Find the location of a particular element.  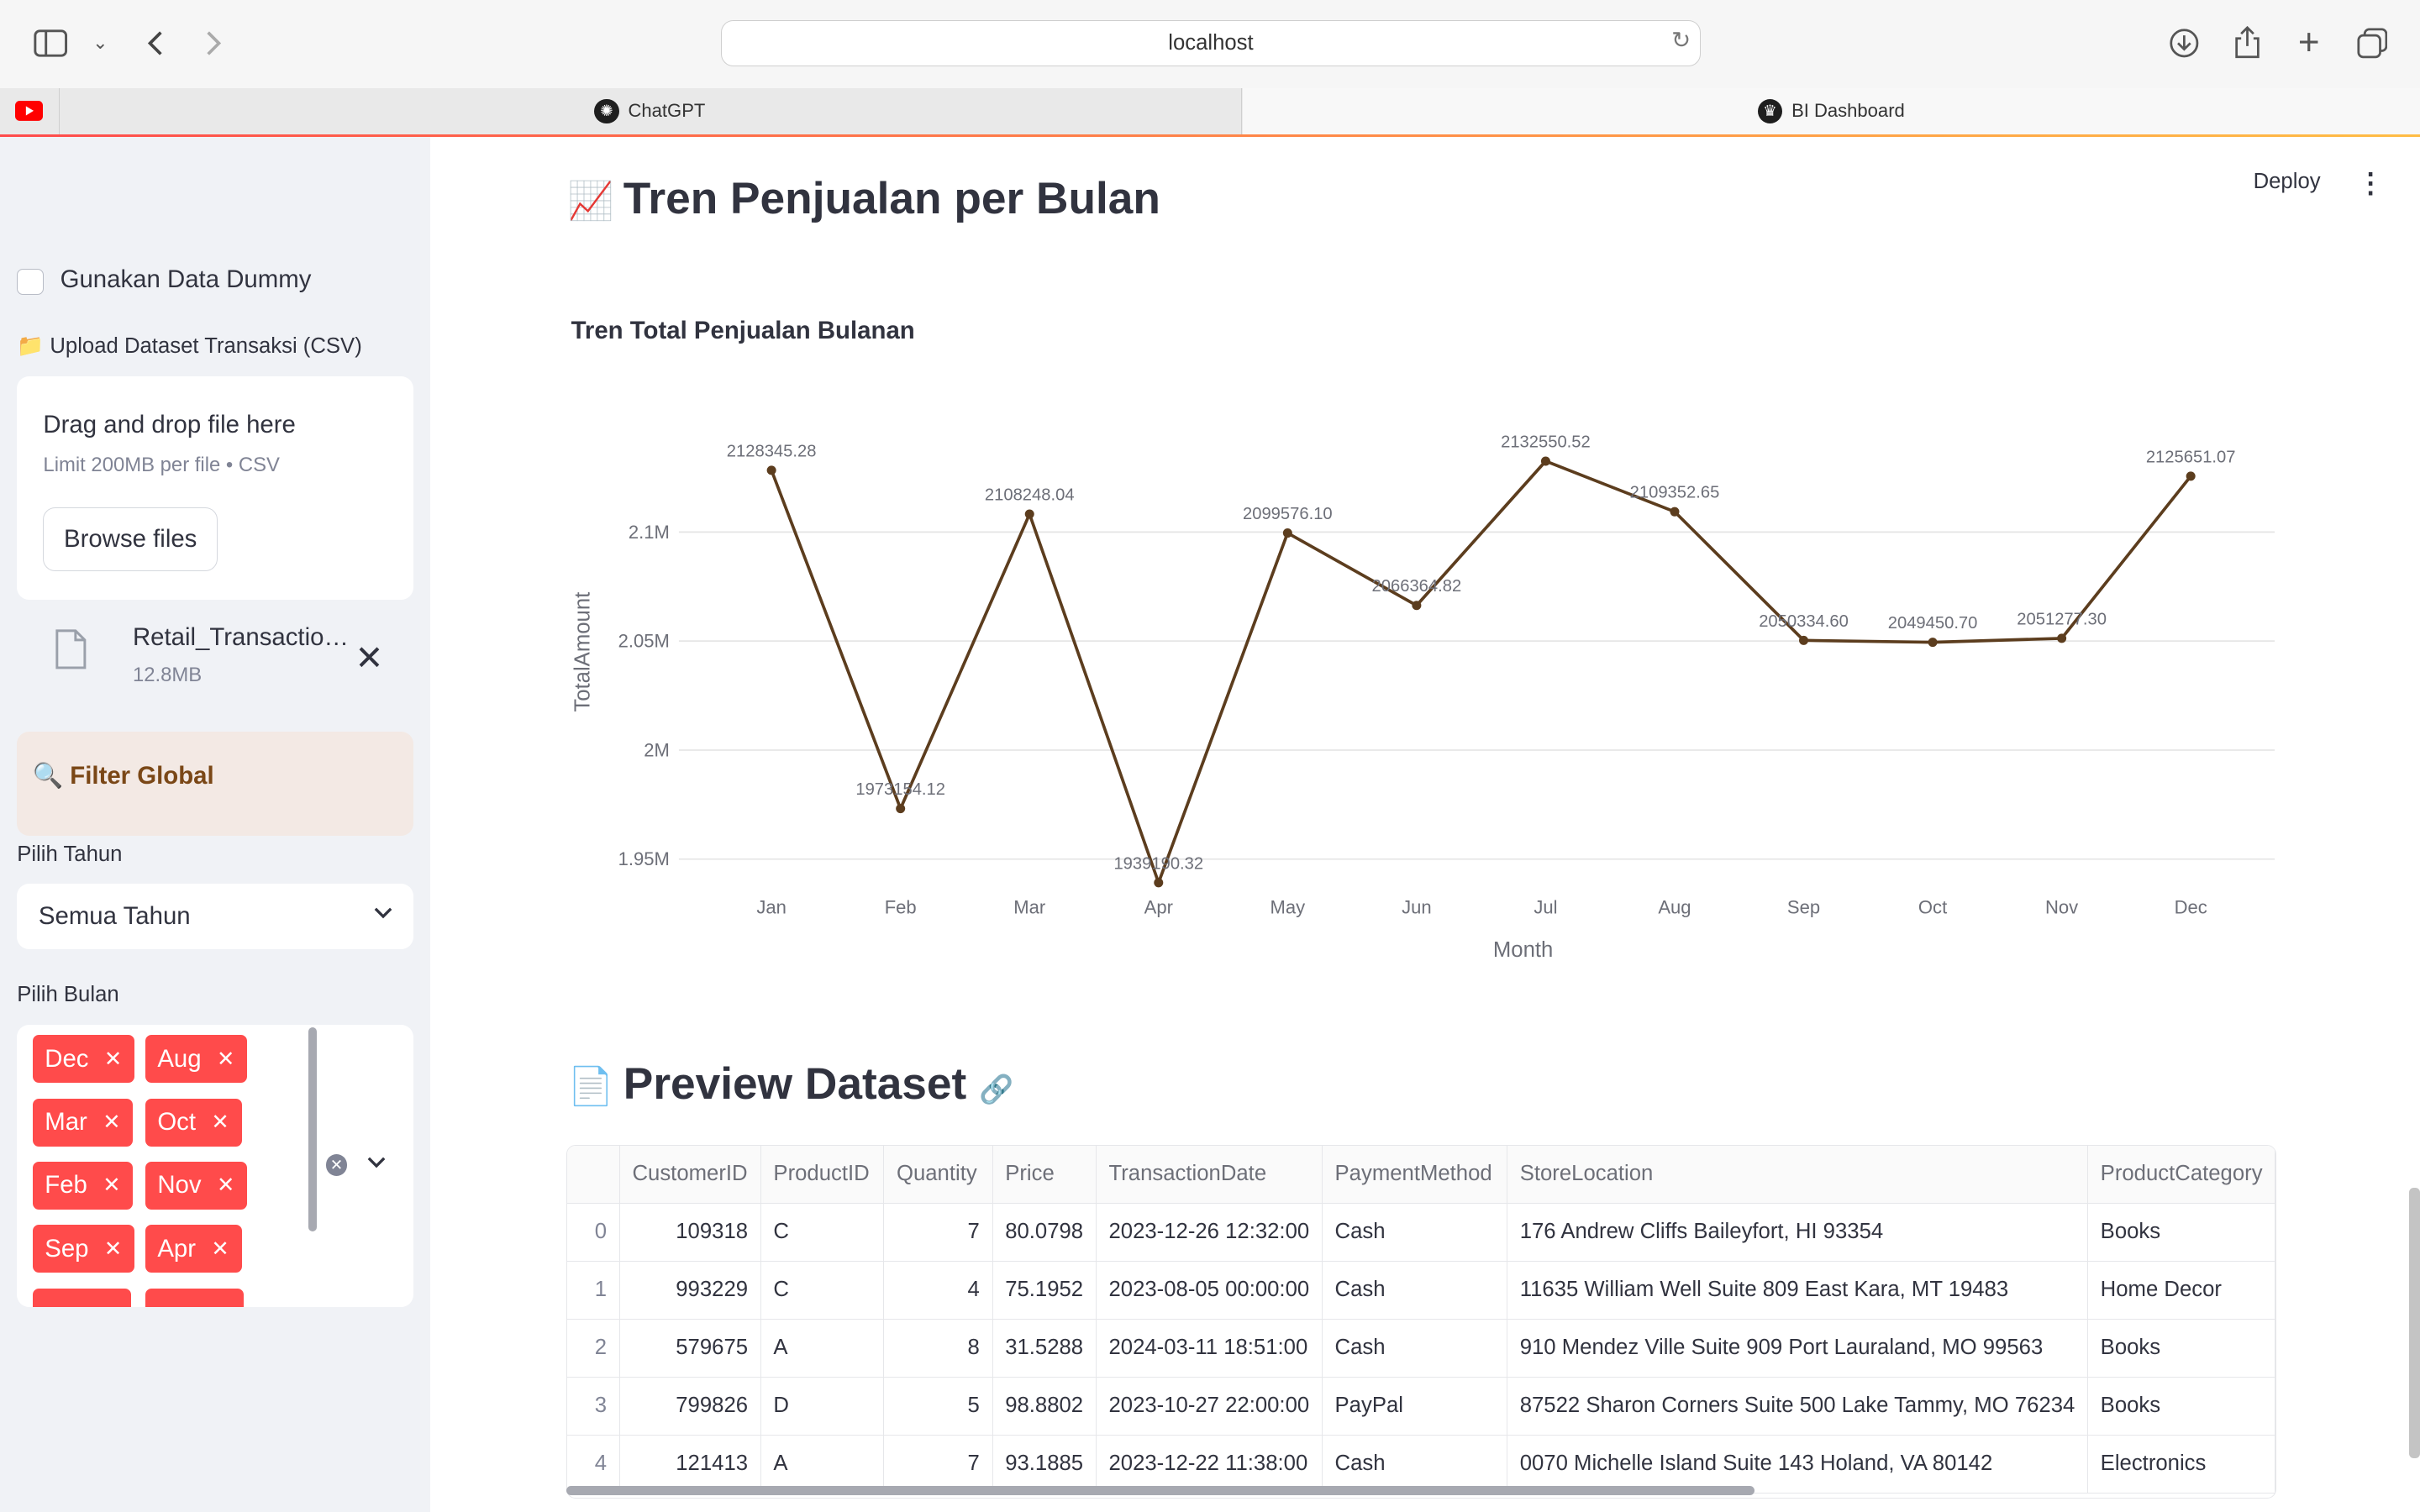

month-pill: Nov ✕ is located at coordinates (196, 1186).